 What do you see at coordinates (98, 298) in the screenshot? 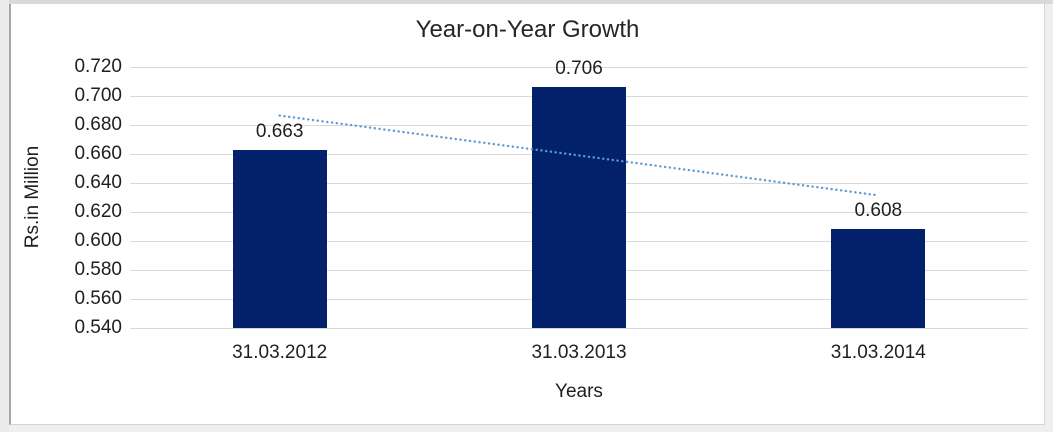
I see `y-axis-tick-label: 0.560` at bounding box center [98, 298].